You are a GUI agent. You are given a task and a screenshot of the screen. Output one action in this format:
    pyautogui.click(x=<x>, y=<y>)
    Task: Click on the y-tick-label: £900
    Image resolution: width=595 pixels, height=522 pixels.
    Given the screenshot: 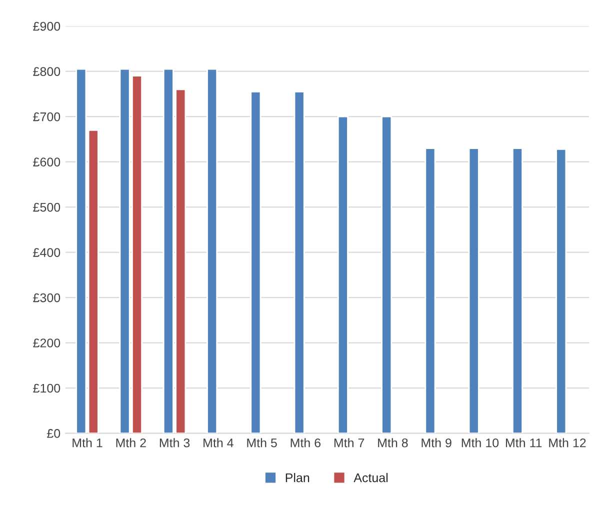 What is the action you would take?
    pyautogui.click(x=46, y=26)
    